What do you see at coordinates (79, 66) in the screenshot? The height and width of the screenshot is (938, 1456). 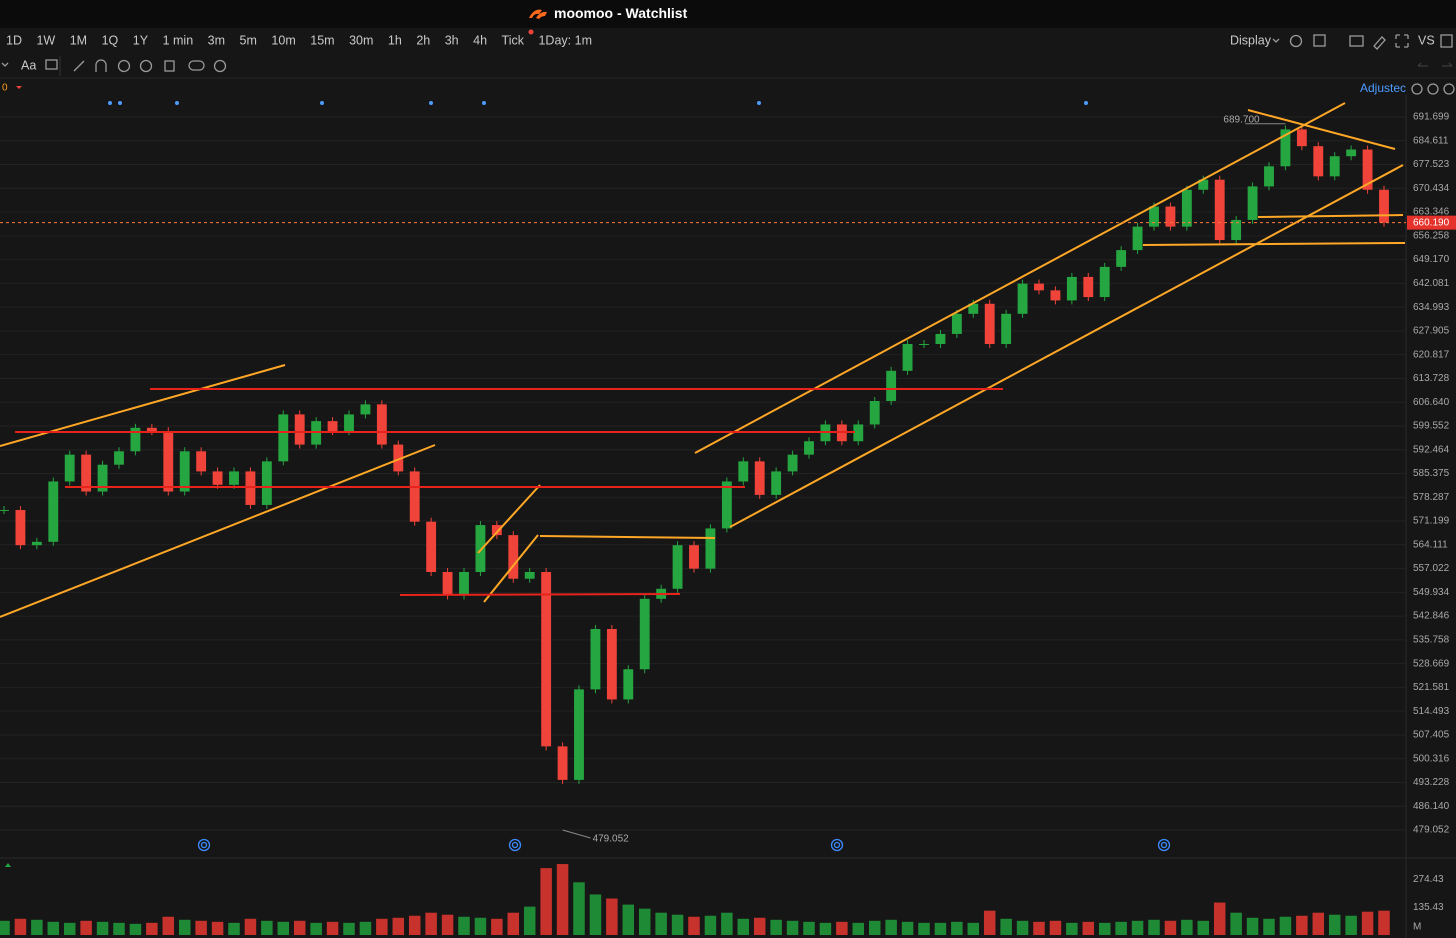 I see `line-tool` at bounding box center [79, 66].